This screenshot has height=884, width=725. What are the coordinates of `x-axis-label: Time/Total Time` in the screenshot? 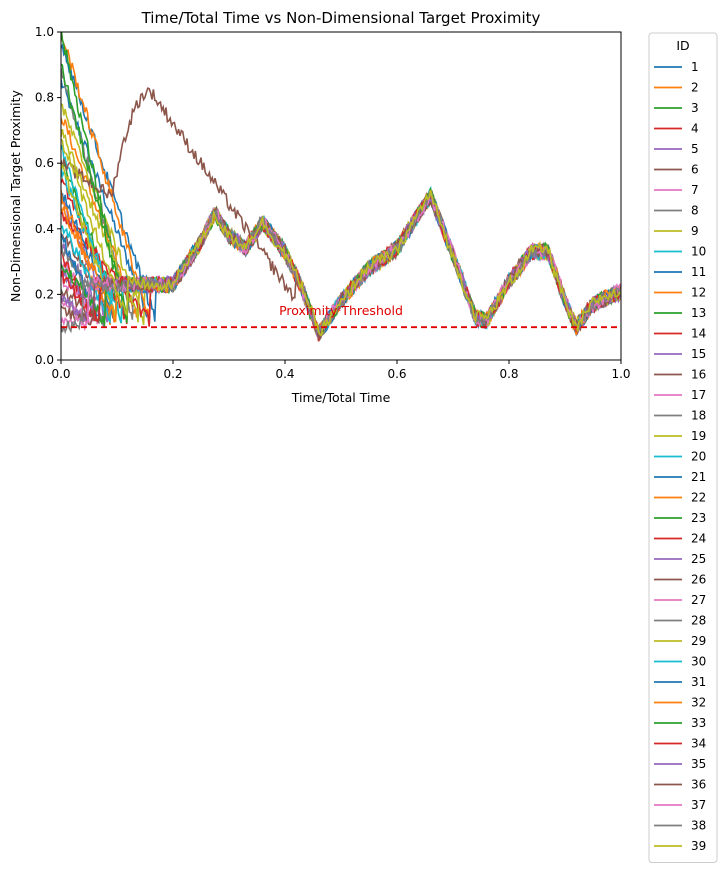 It's located at (341, 397).